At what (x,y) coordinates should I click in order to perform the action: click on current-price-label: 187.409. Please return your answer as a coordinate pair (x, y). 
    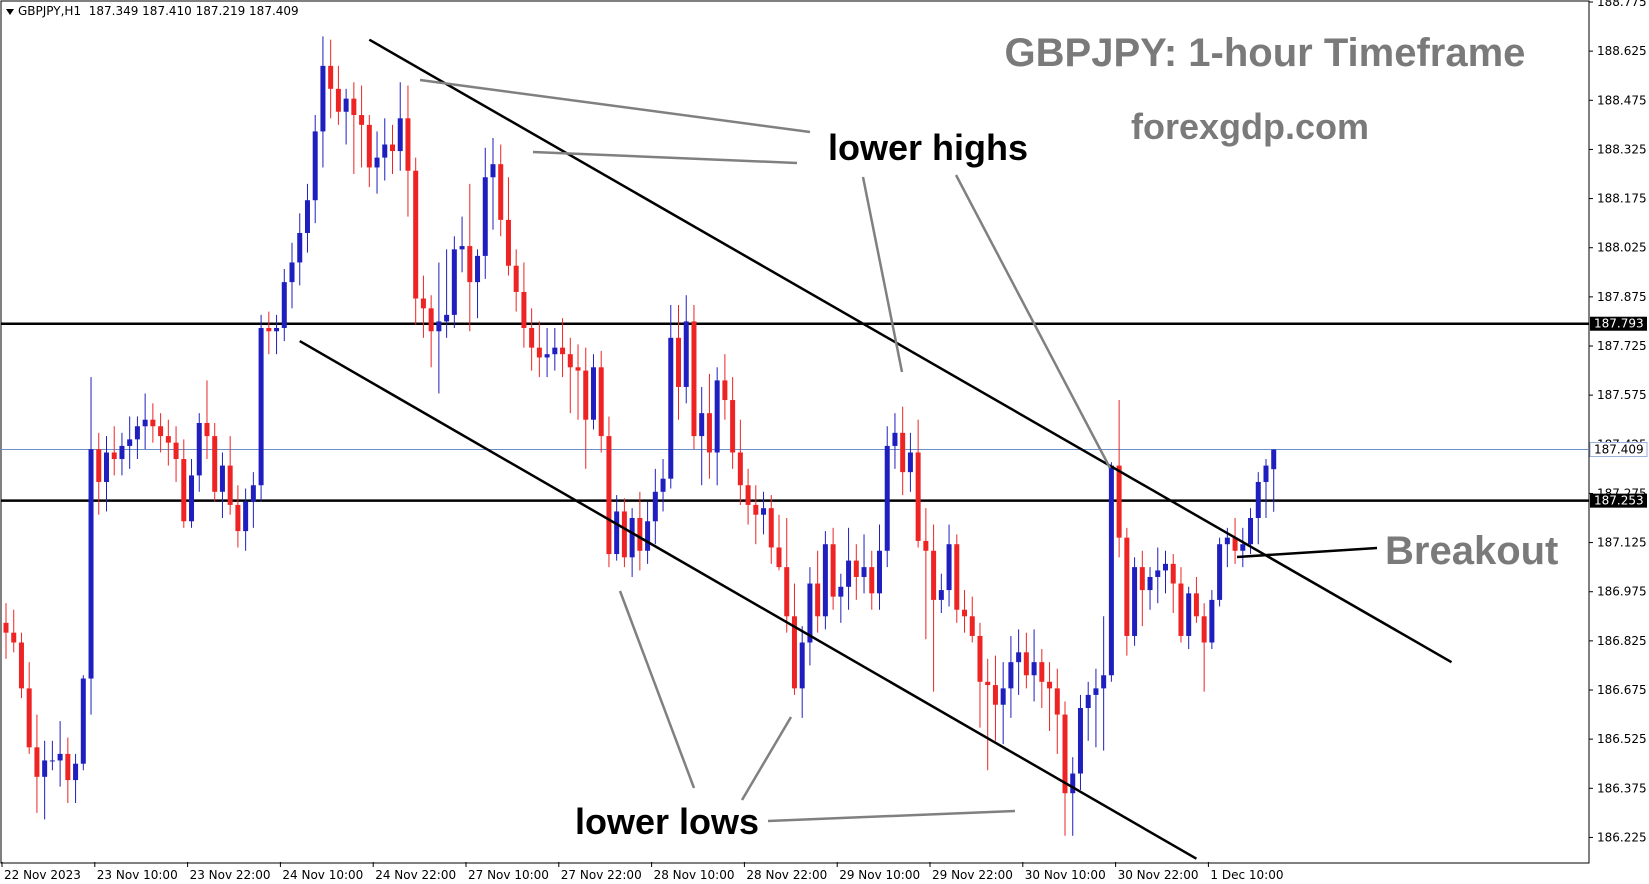
    Looking at the image, I should click on (1619, 450).